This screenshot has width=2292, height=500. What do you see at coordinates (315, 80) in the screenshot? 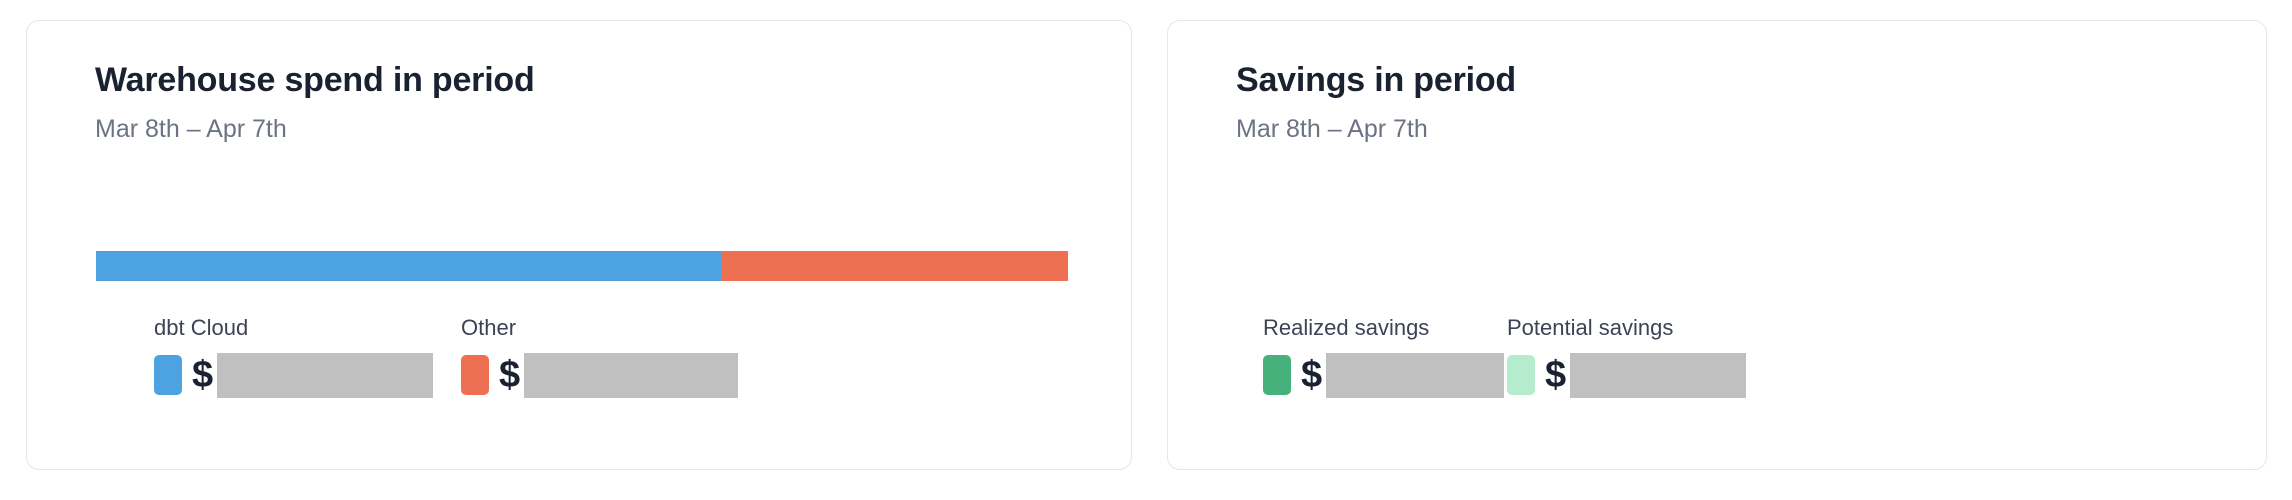
I see `card-title: Warehouse spend in period` at bounding box center [315, 80].